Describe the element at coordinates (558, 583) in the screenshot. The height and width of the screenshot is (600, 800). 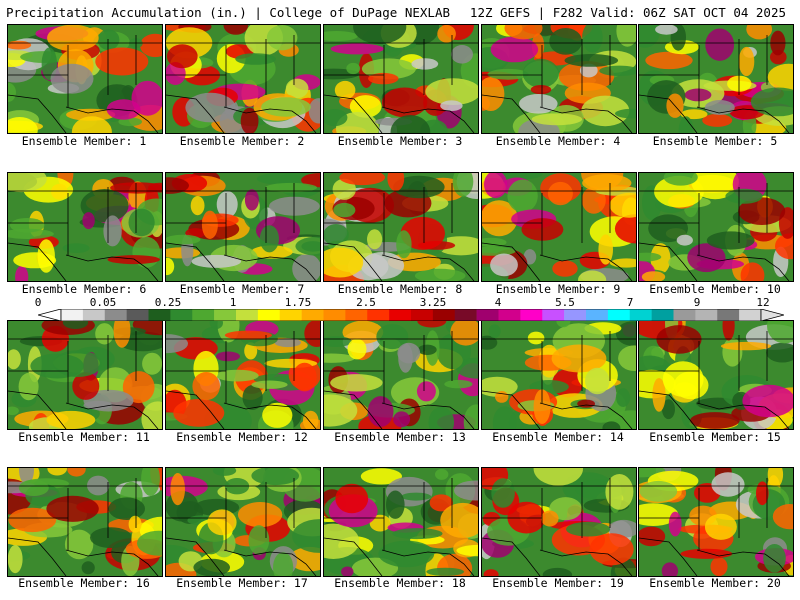
I see `ensemble-member-label: Ensemble Member: 19` at that location.